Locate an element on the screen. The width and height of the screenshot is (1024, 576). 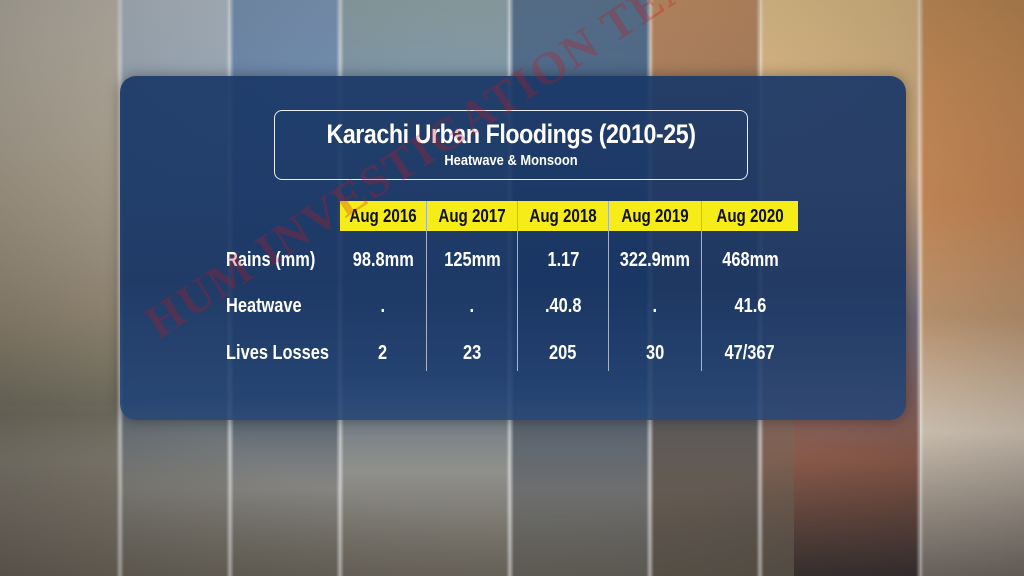
table-cell: .40.8 is located at coordinates (563, 306).